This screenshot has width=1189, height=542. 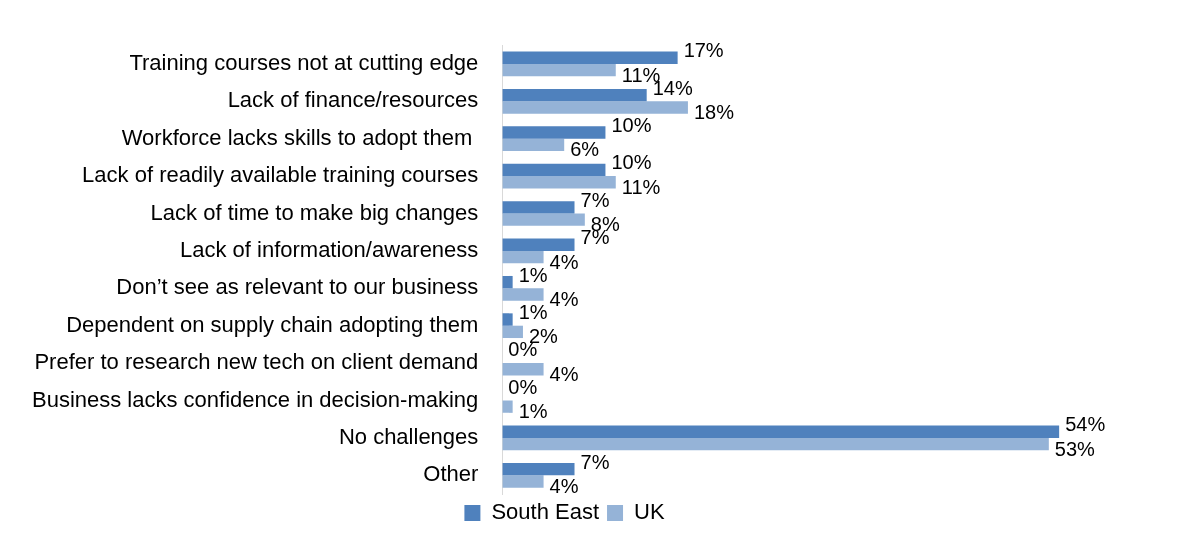 What do you see at coordinates (255, 399) in the screenshot?
I see `y-tick-label: Business lacks confidence in decision-making` at bounding box center [255, 399].